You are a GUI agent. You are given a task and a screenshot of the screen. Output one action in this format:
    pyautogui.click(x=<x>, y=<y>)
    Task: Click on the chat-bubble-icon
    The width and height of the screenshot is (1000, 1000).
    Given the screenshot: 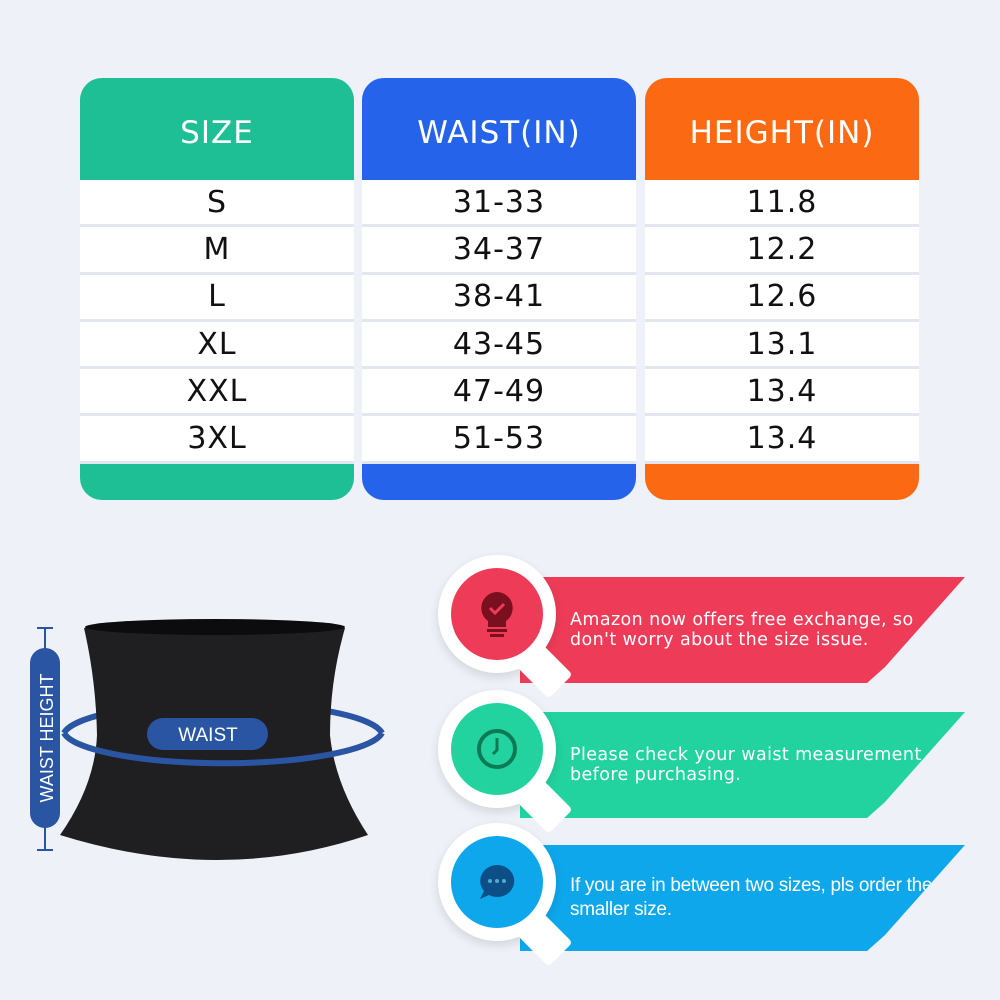 What is the action you would take?
    pyautogui.click(x=497, y=882)
    